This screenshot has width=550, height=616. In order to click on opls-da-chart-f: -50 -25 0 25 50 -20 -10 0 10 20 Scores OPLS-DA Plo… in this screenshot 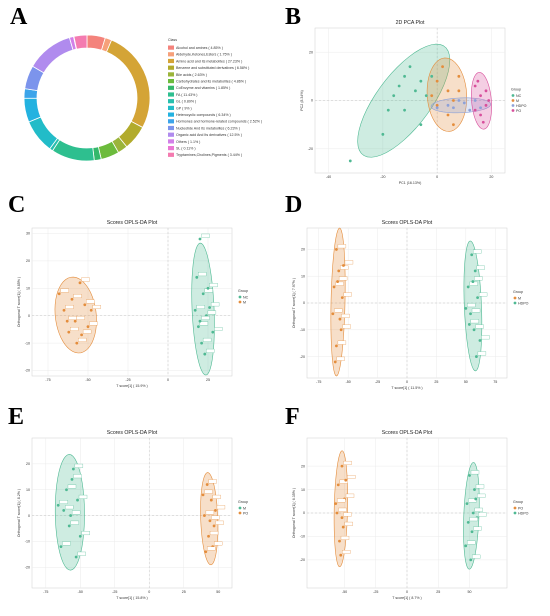, I will do `click(410, 515)`.